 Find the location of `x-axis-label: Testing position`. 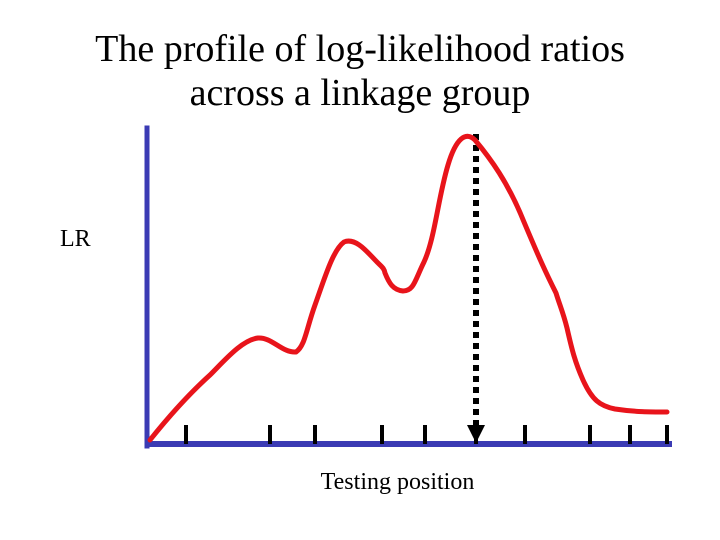

x-axis-label: Testing position is located at coordinates (397, 482).